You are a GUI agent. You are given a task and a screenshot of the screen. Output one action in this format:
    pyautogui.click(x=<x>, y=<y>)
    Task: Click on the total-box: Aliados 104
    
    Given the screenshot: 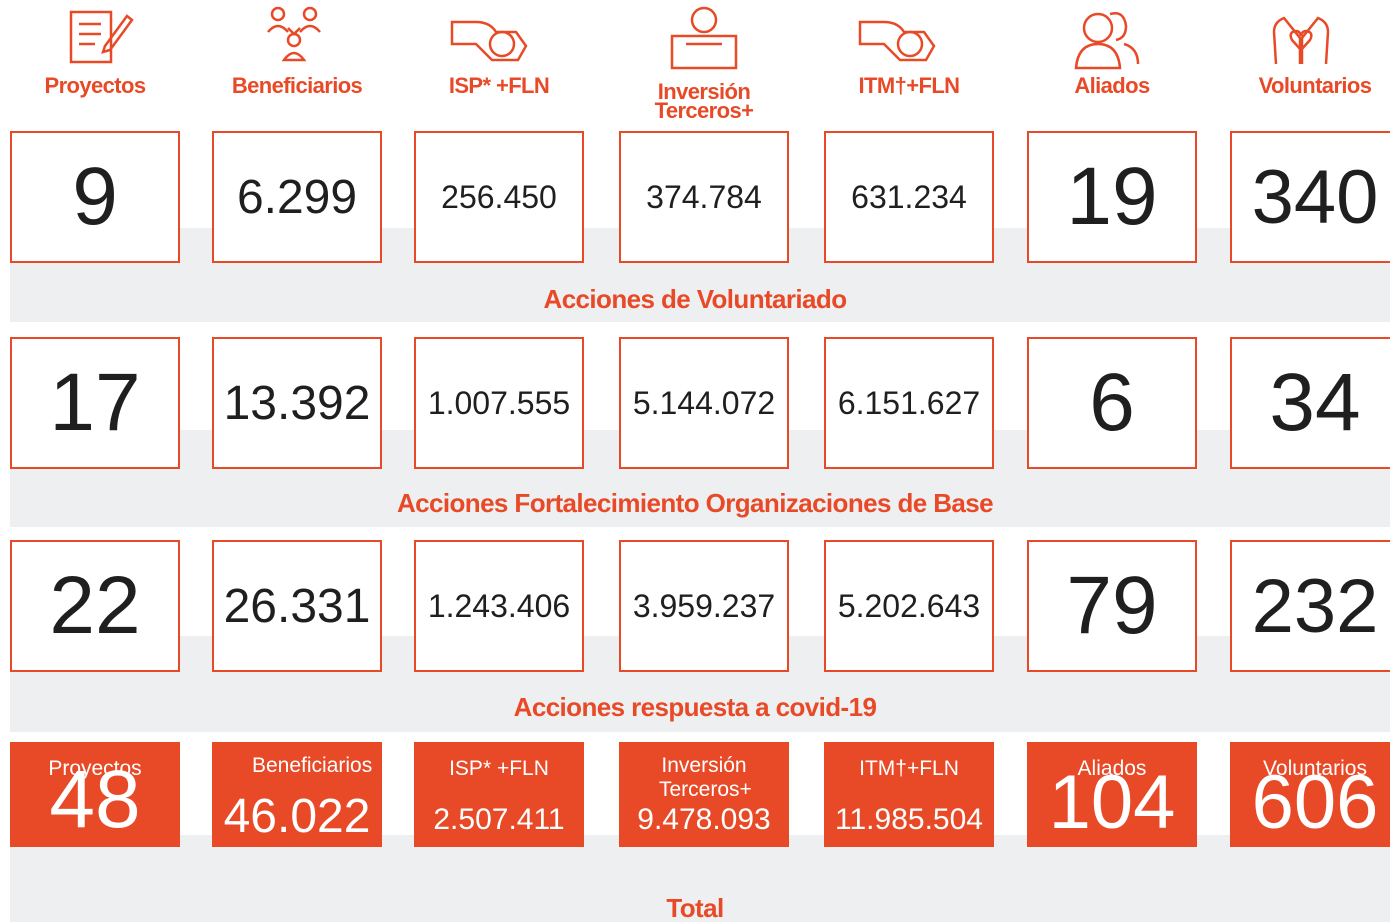 What is the action you would take?
    pyautogui.click(x=1112, y=794)
    